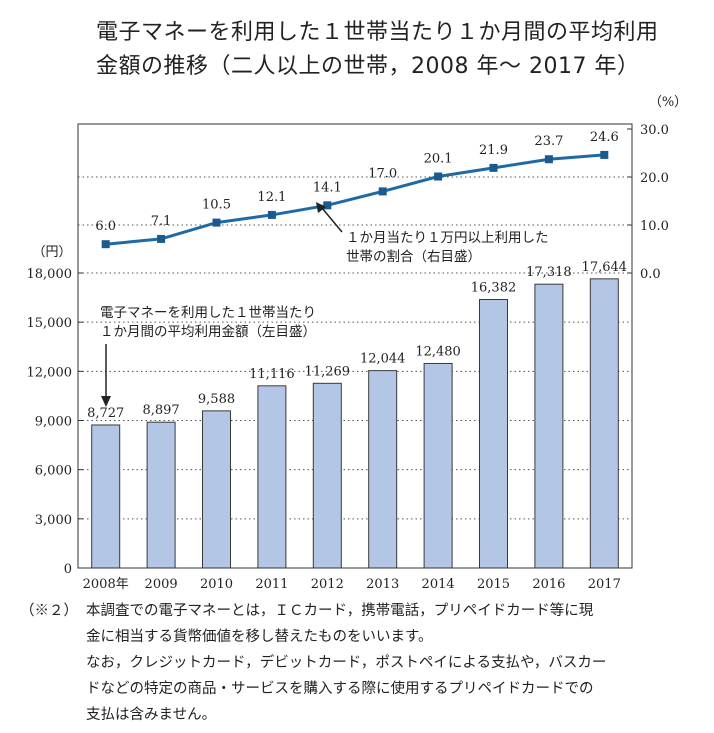 The width and height of the screenshot is (714, 733). What do you see at coordinates (271, 584) in the screenshot?
I see `x-tick-label: 2011` at bounding box center [271, 584].